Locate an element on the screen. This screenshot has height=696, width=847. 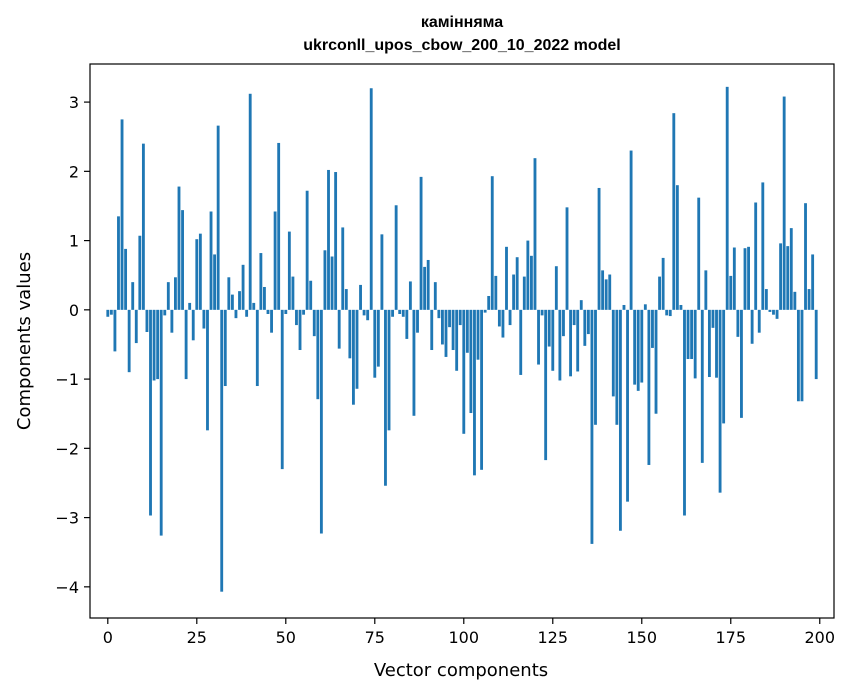
y-tick-label: 0 is located at coordinates (74, 310).